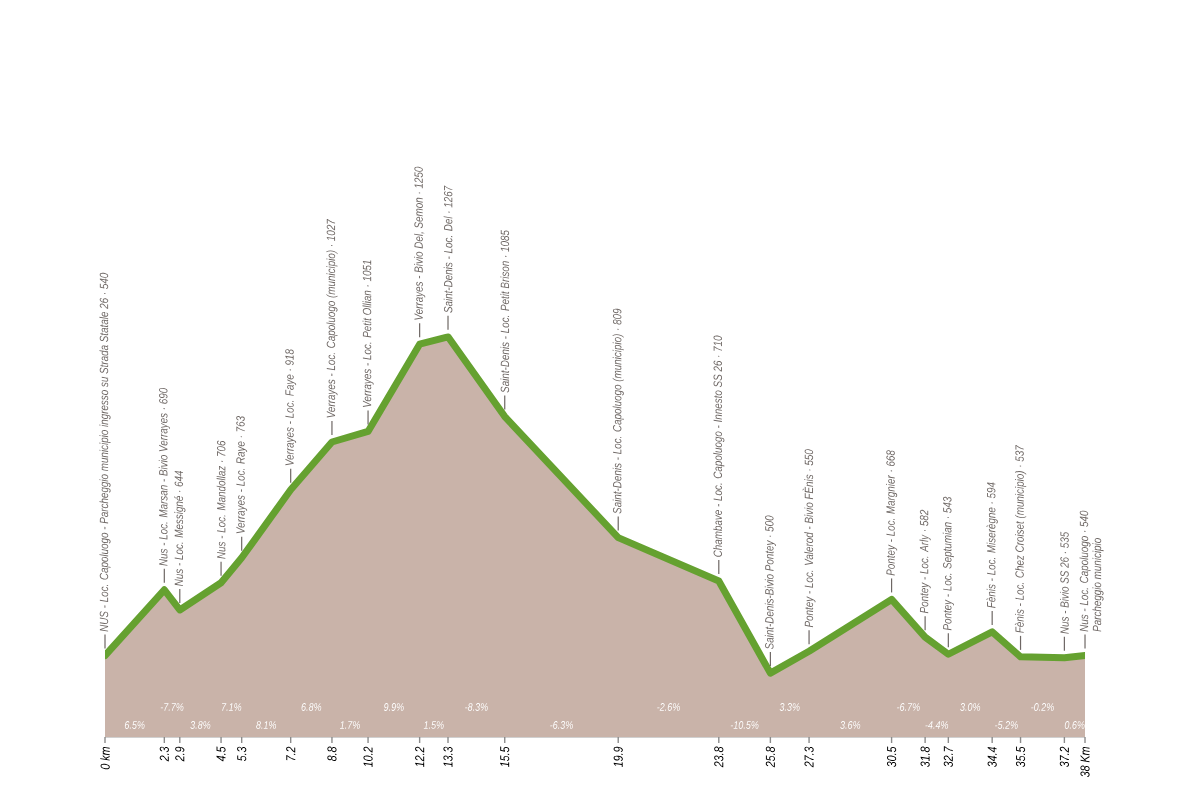 The width and height of the screenshot is (1182, 797). What do you see at coordinates (332, 318) in the screenshot?
I see `data-label: Verrayes - Loc. Capoluogo (municipio) · 1027` at bounding box center [332, 318].